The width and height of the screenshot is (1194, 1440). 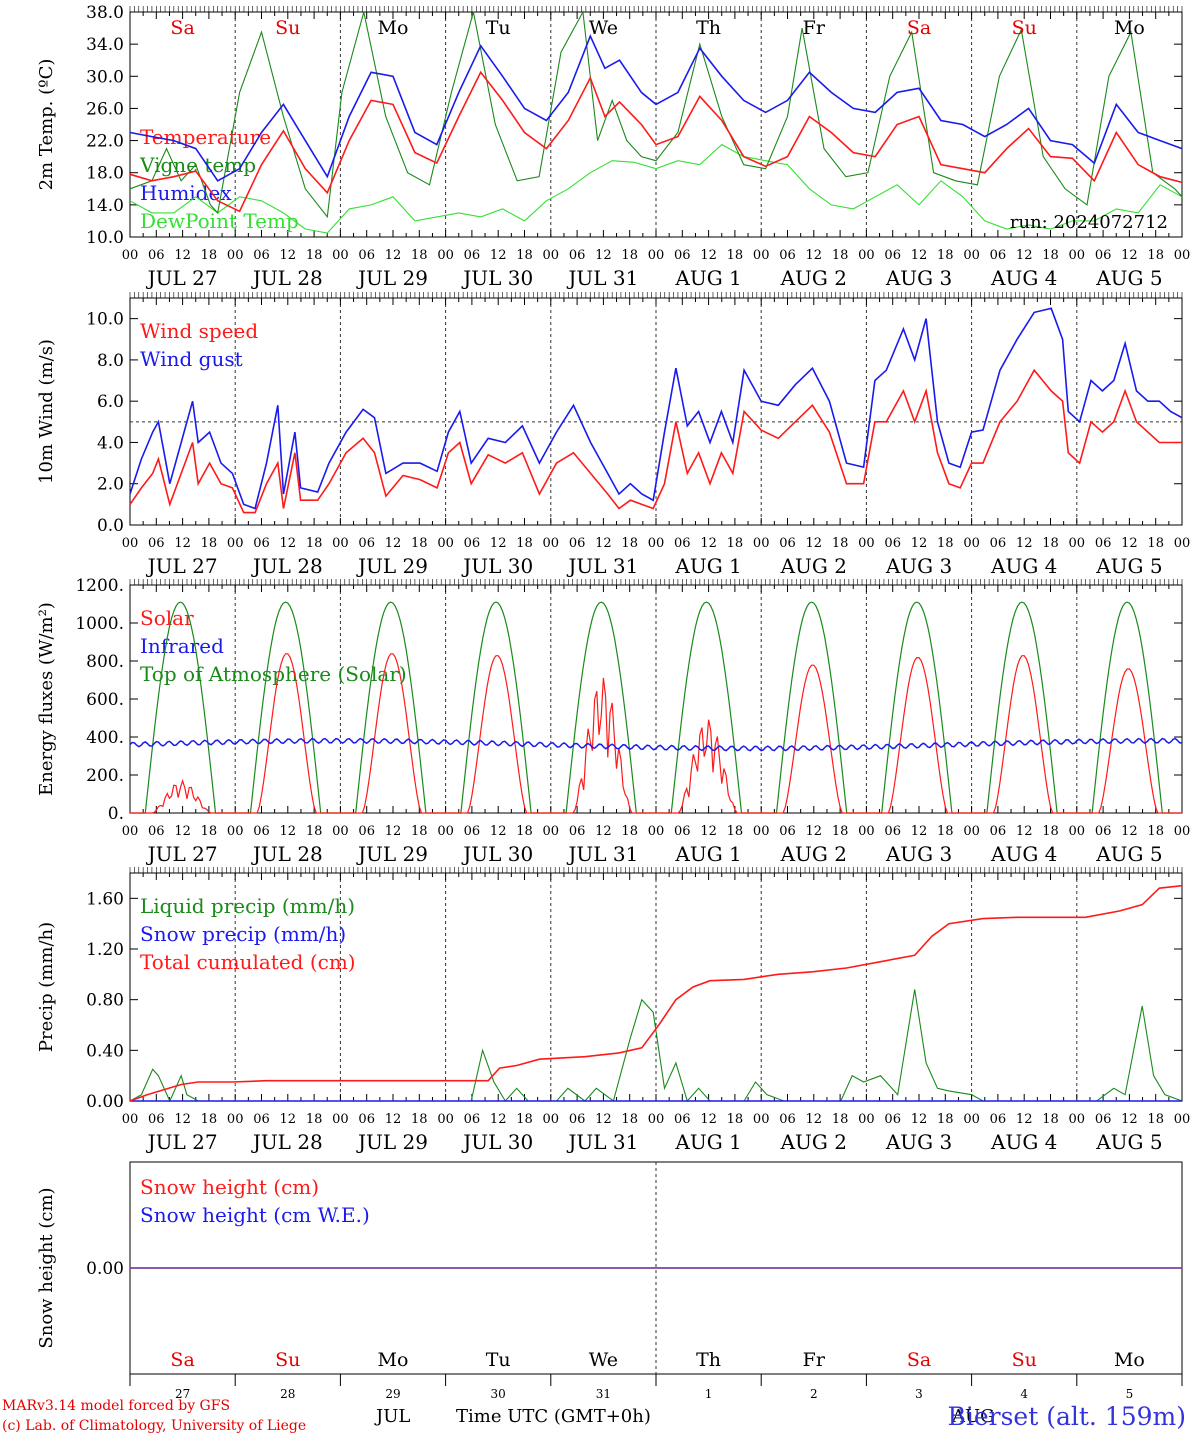 I want to click on date-label: AUG 5, so click(x=1128, y=1142).